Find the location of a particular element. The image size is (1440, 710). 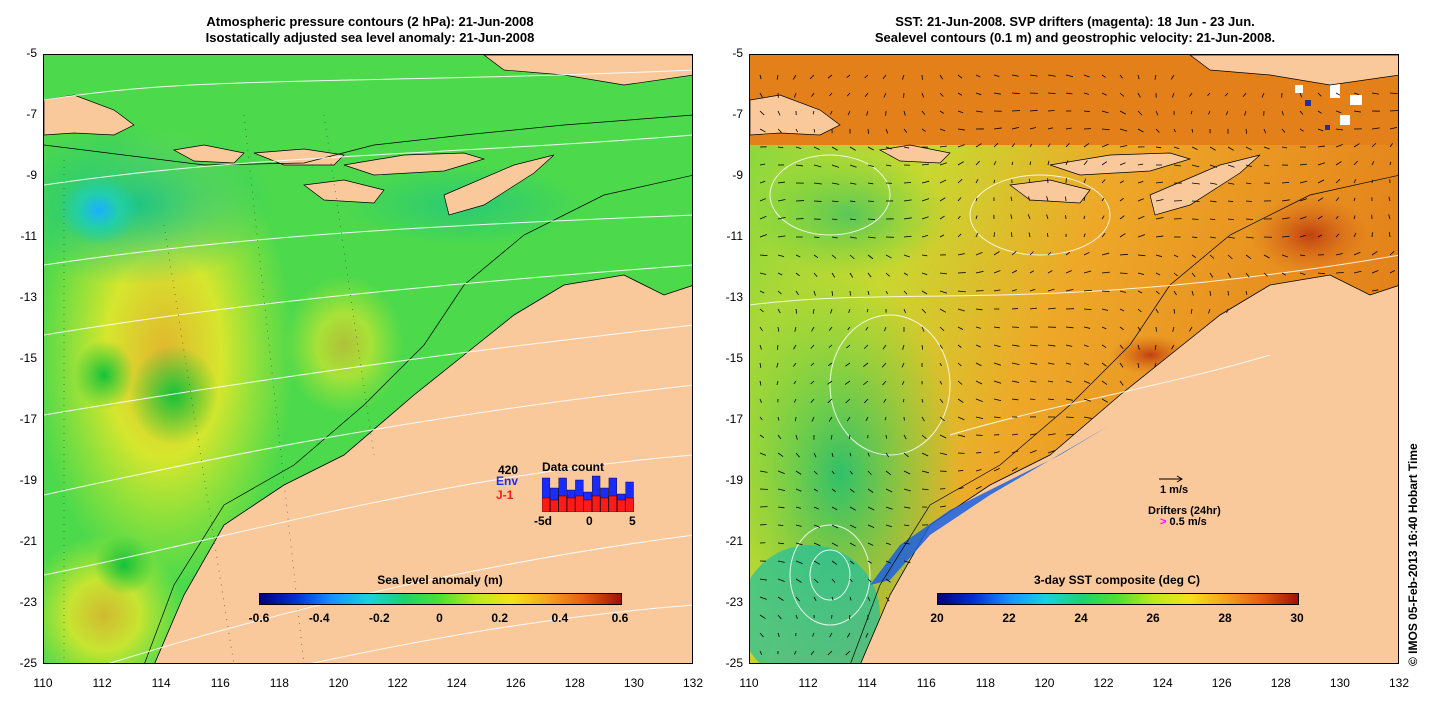

data-count-xlabel-end: 5 is located at coordinates (632, 521).